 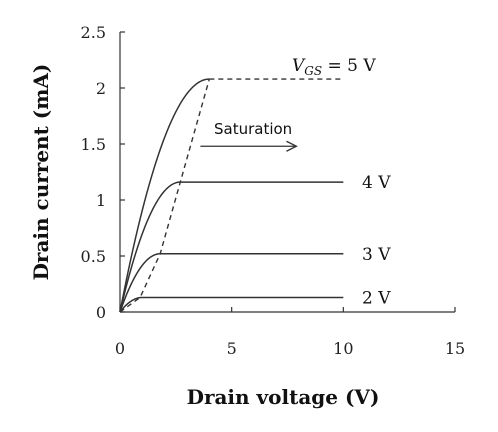 What do you see at coordinates (313, 71) in the screenshot?
I see `label-subscript: GS` at bounding box center [313, 71].